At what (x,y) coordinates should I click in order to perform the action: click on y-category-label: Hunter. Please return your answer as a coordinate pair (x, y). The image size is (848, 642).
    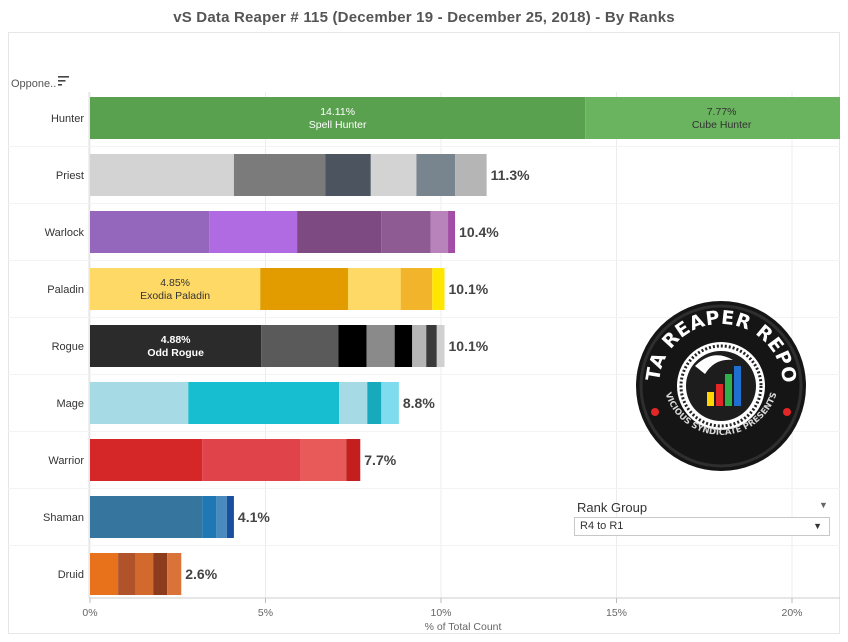
    Looking at the image, I should click on (67, 119).